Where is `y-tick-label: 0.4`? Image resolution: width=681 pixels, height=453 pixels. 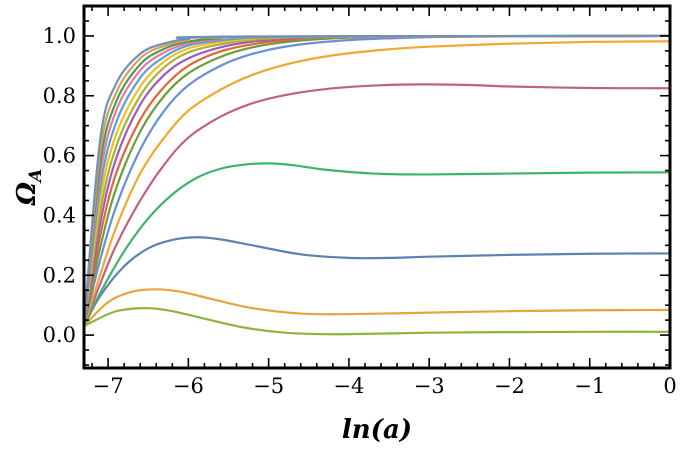
y-tick-label: 0.4 is located at coordinates (59, 215).